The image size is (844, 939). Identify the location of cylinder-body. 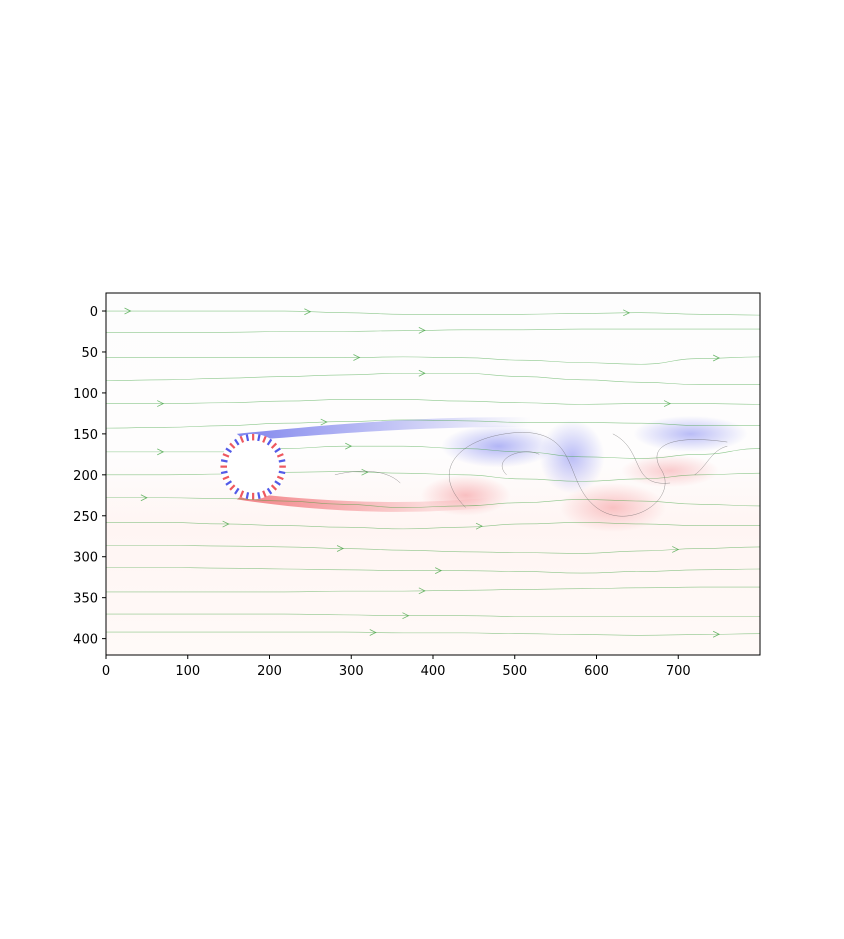
(253, 466).